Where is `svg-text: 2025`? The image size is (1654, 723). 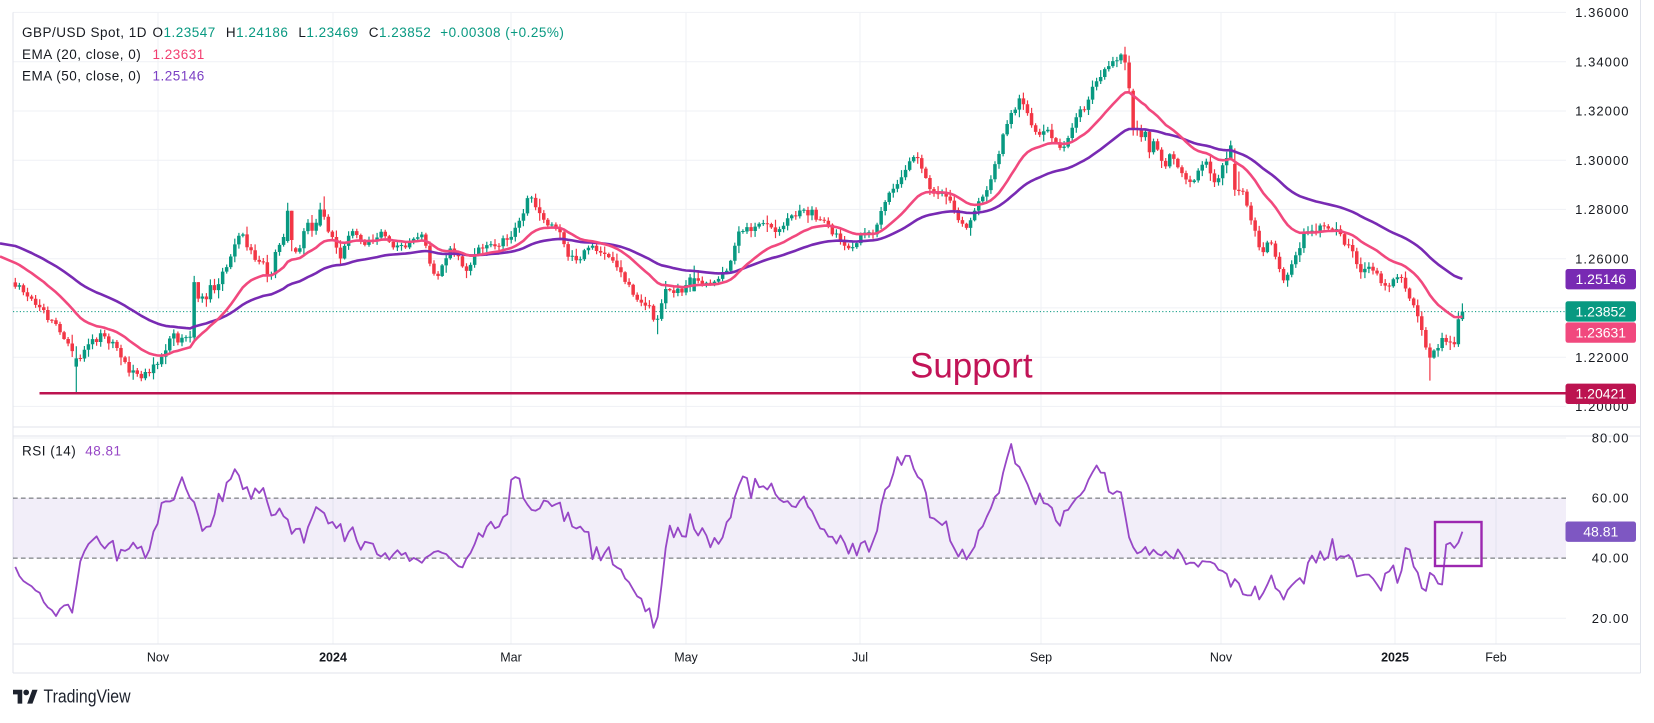 svg-text: 2025 is located at coordinates (1395, 658).